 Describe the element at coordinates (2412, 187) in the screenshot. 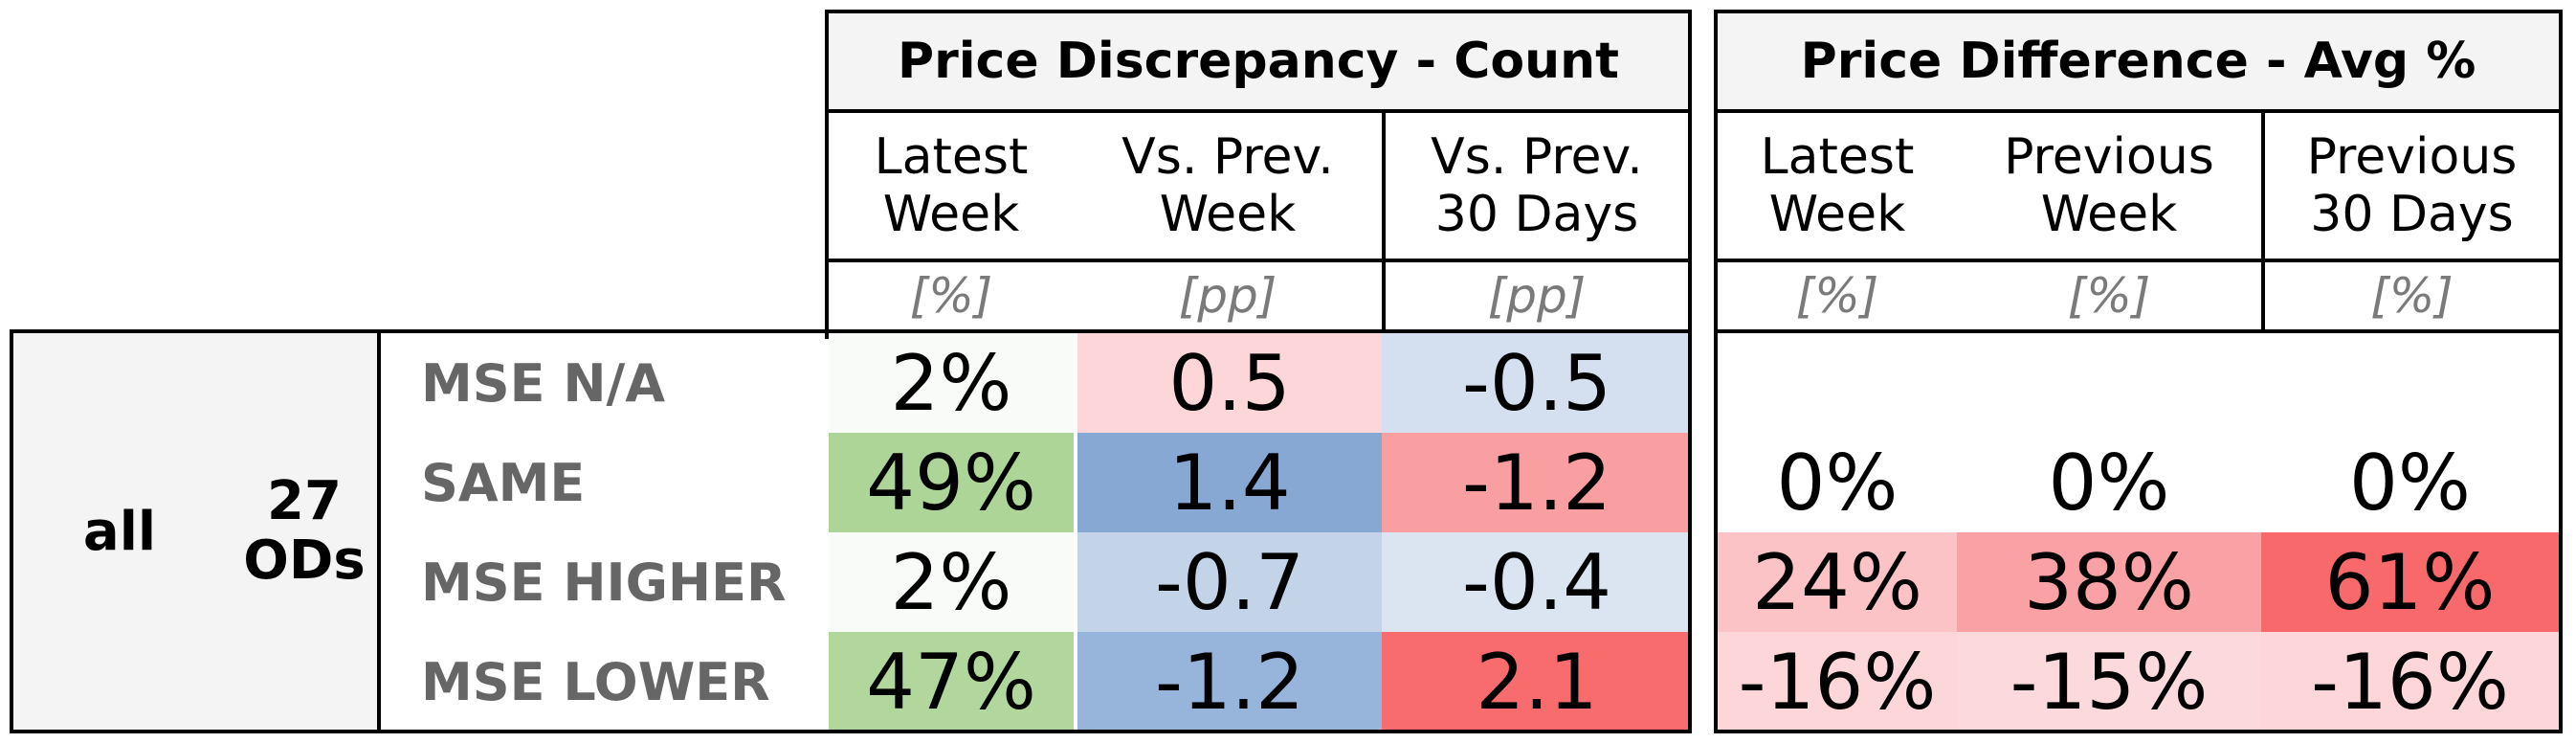

I see `col-header-previous-30-days-avg: Previous 30 Days` at that location.